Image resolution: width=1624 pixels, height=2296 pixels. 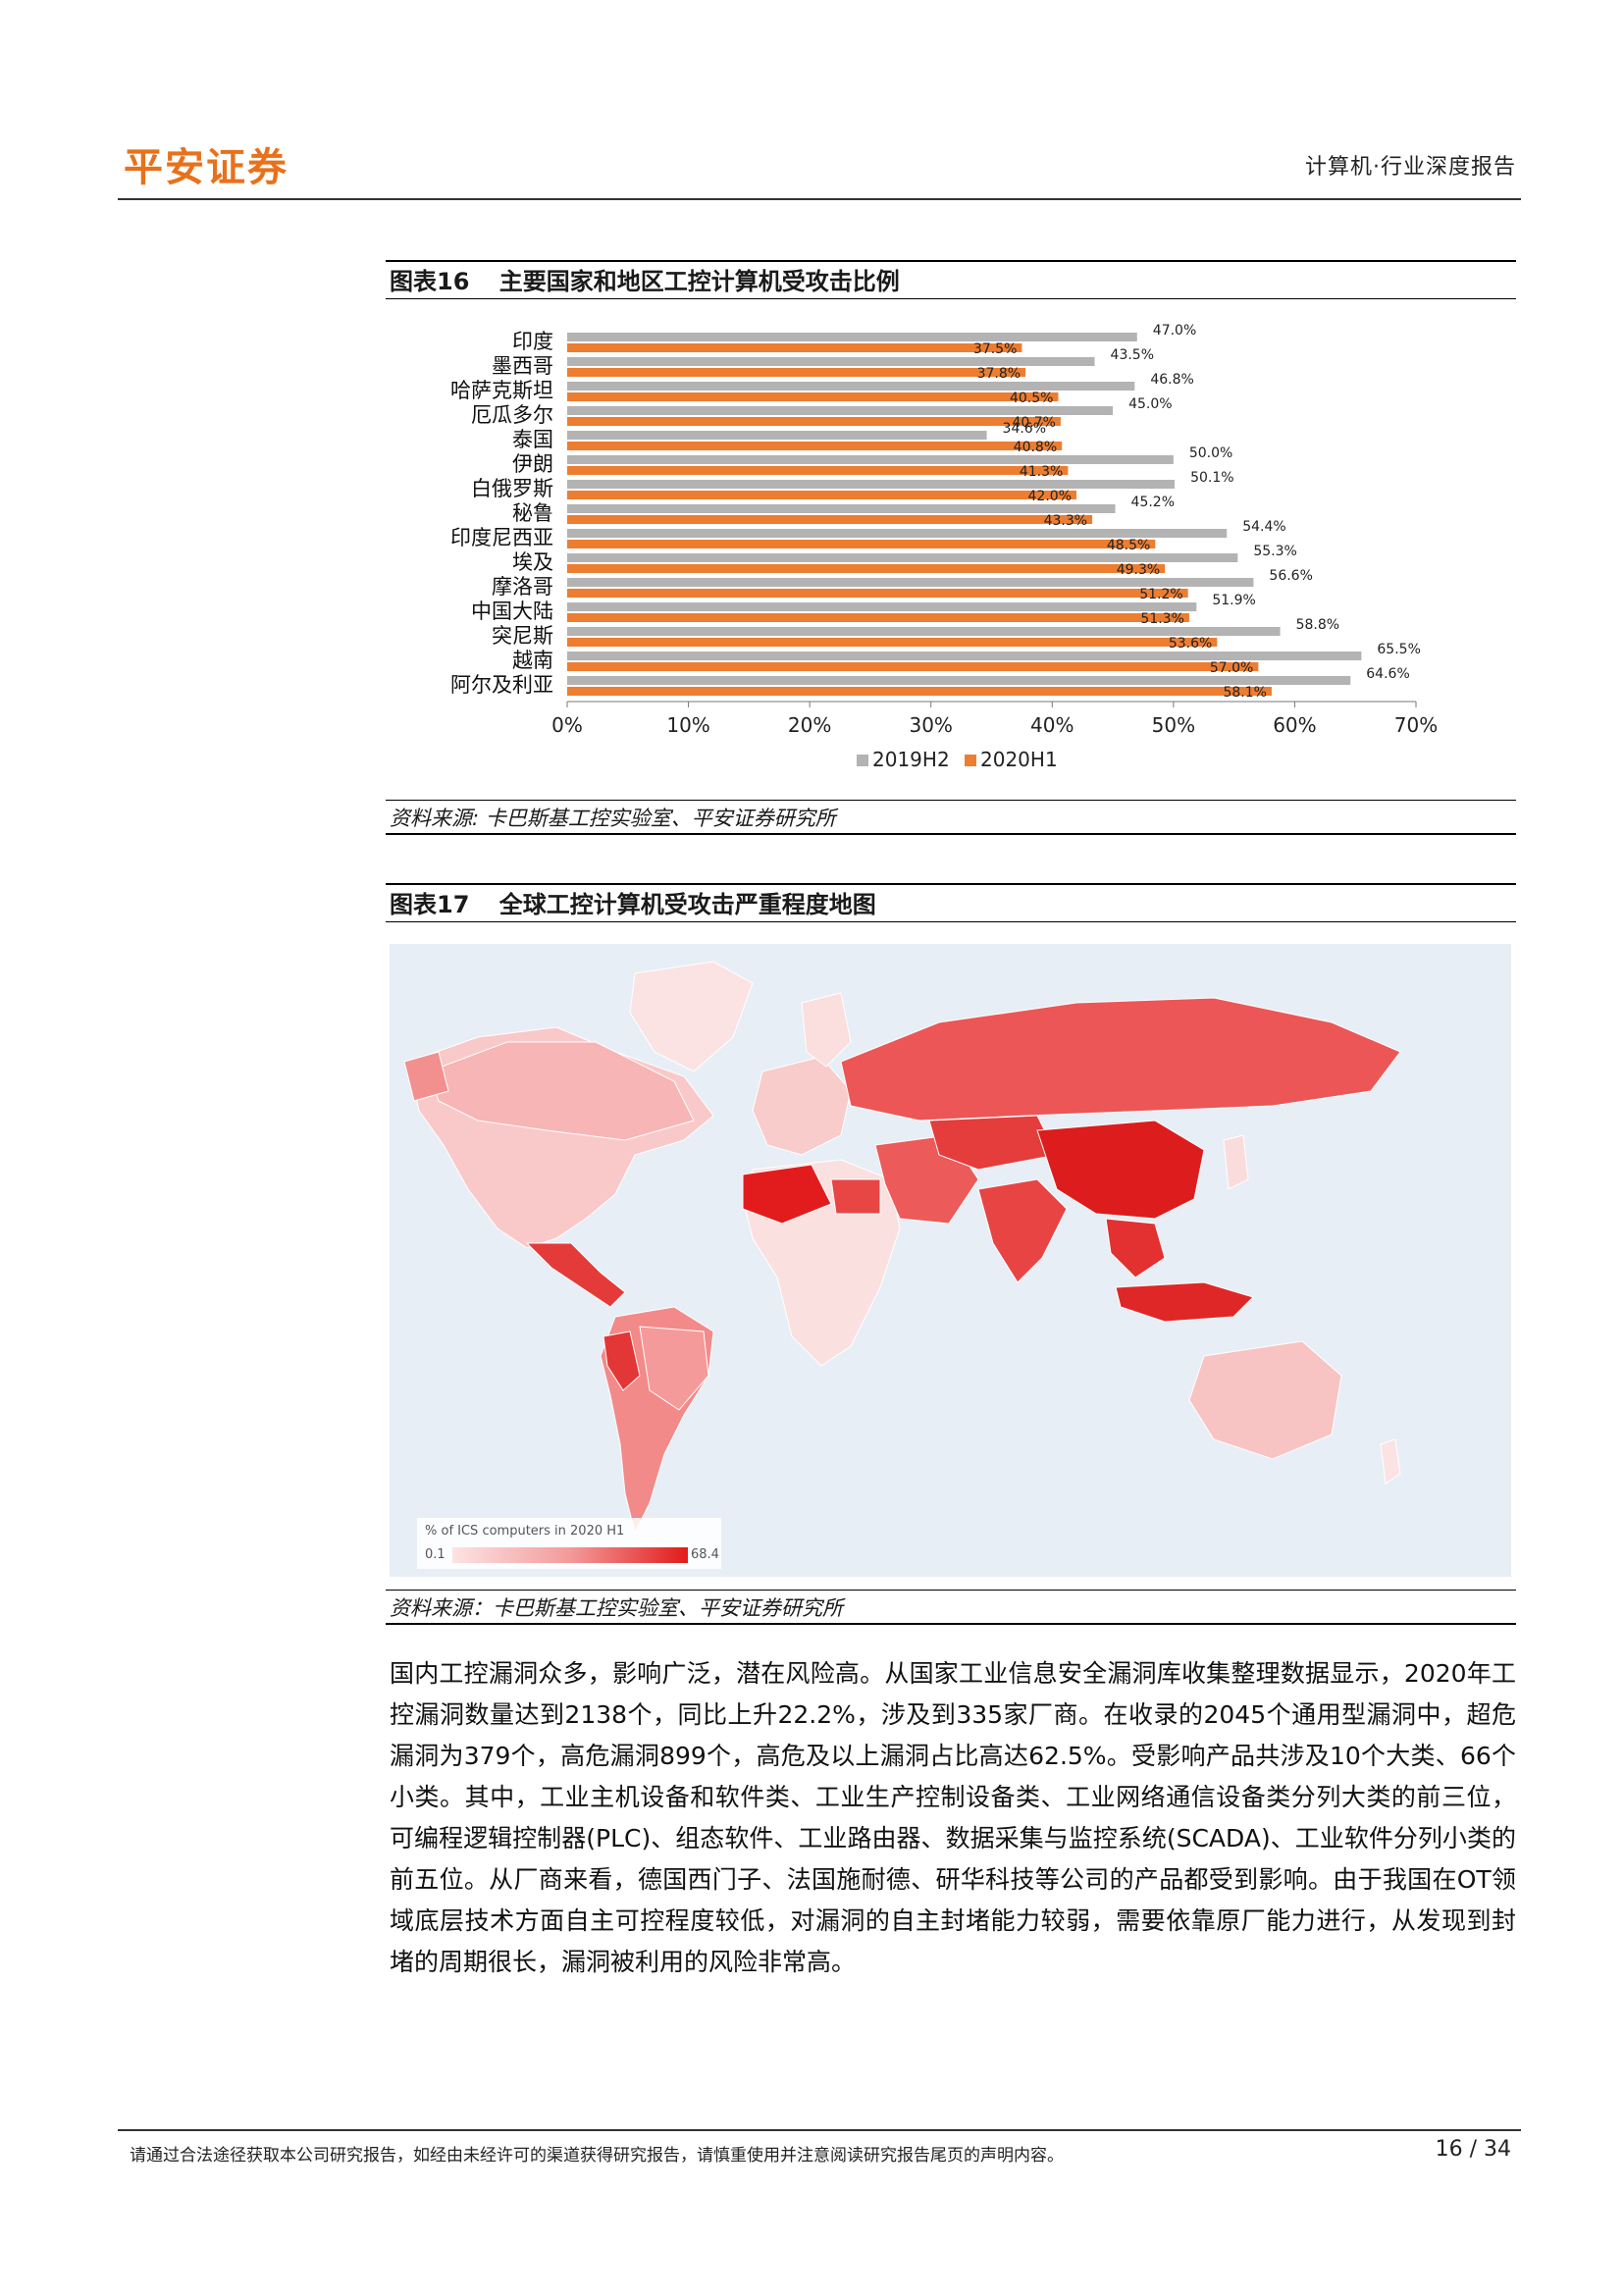 What do you see at coordinates (206, 167) in the screenshot?
I see `brand-logo: 平安证券` at bounding box center [206, 167].